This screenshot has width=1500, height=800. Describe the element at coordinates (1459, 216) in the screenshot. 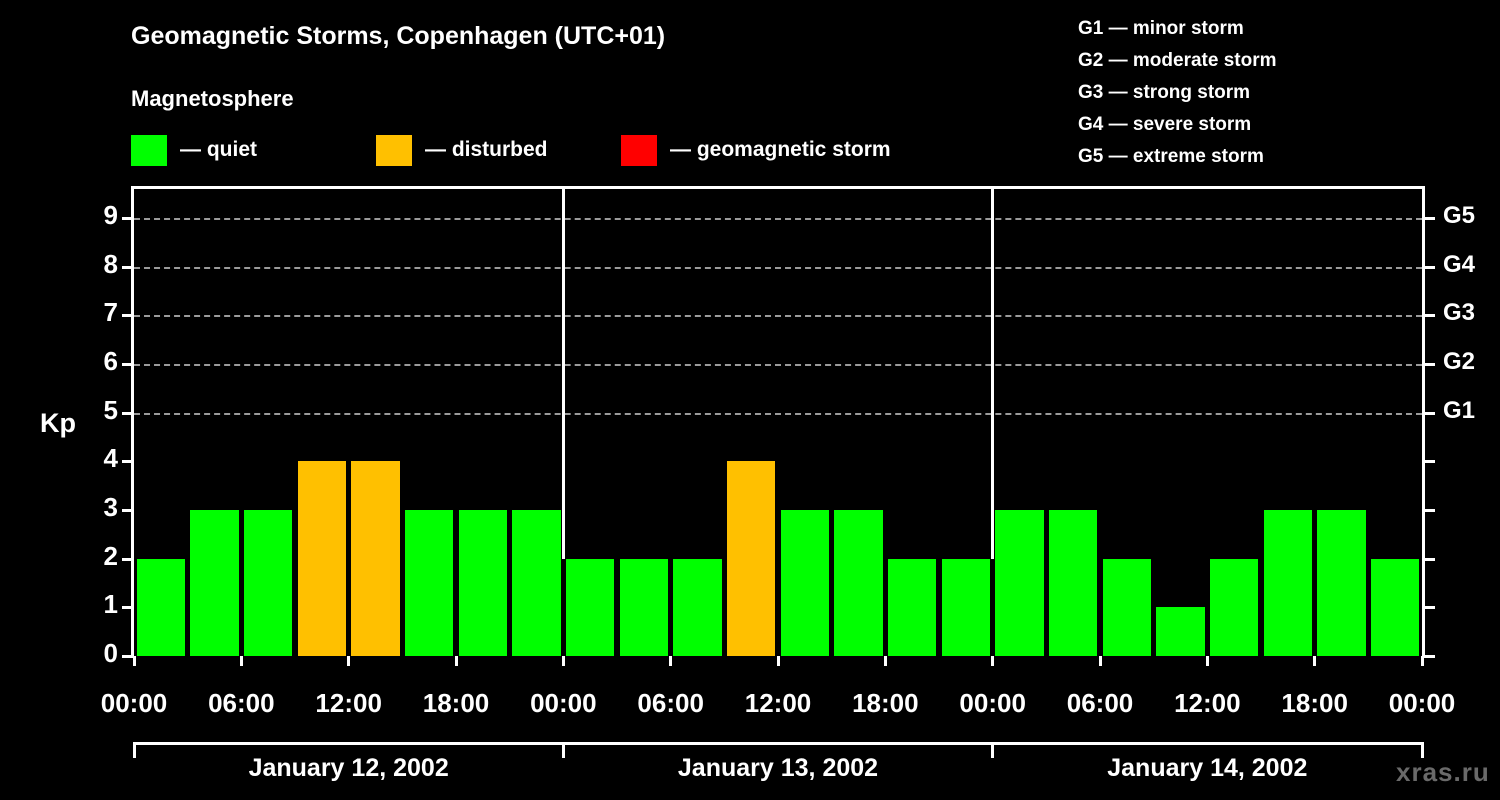

I see `g-tick-label-g5: G5` at that location.